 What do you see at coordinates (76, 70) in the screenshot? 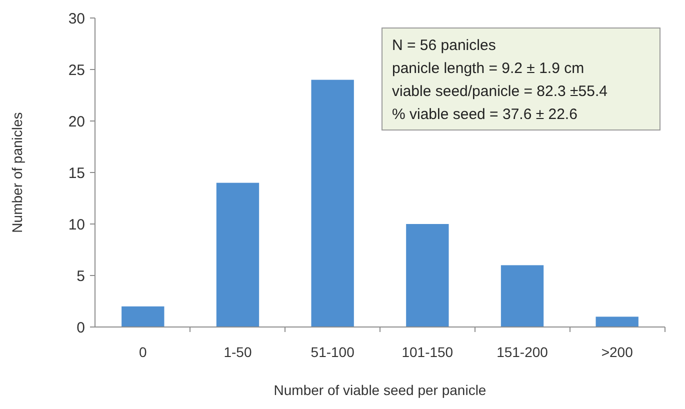
I see `y-tick-label: 25` at bounding box center [76, 70].